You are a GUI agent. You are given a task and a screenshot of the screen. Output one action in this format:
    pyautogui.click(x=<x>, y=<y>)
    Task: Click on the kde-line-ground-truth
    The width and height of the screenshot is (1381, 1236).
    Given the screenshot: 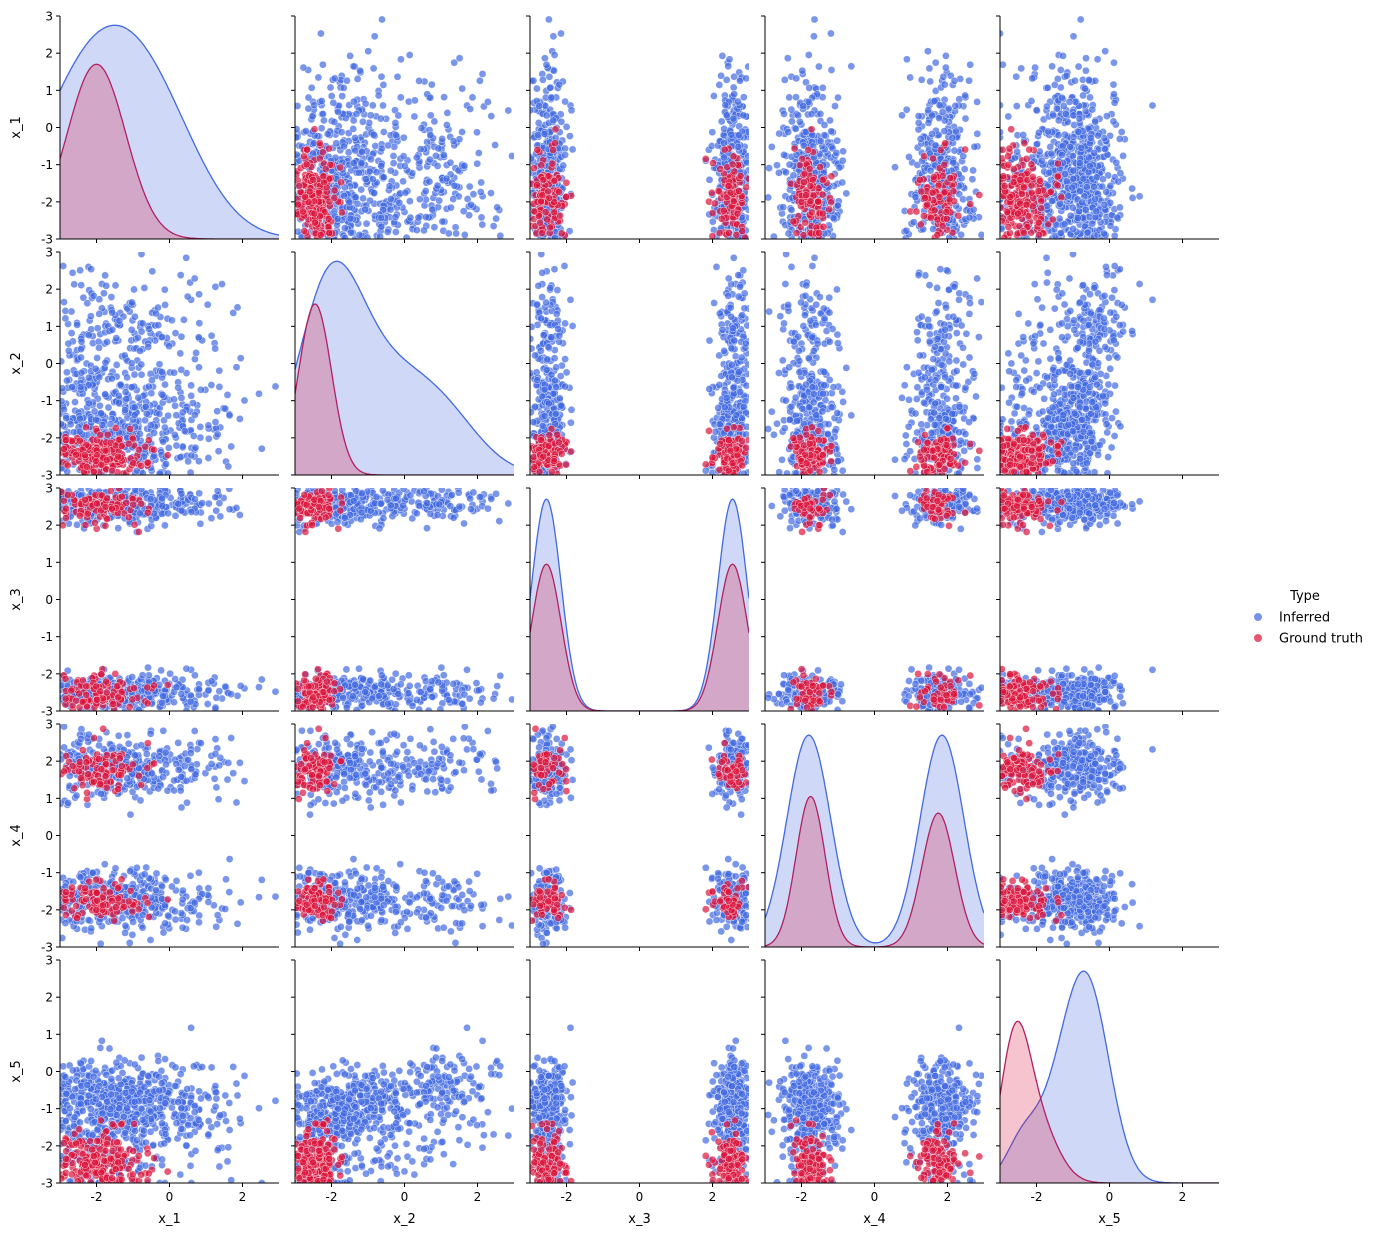 What is the action you would take?
    pyautogui.click(x=169, y=151)
    